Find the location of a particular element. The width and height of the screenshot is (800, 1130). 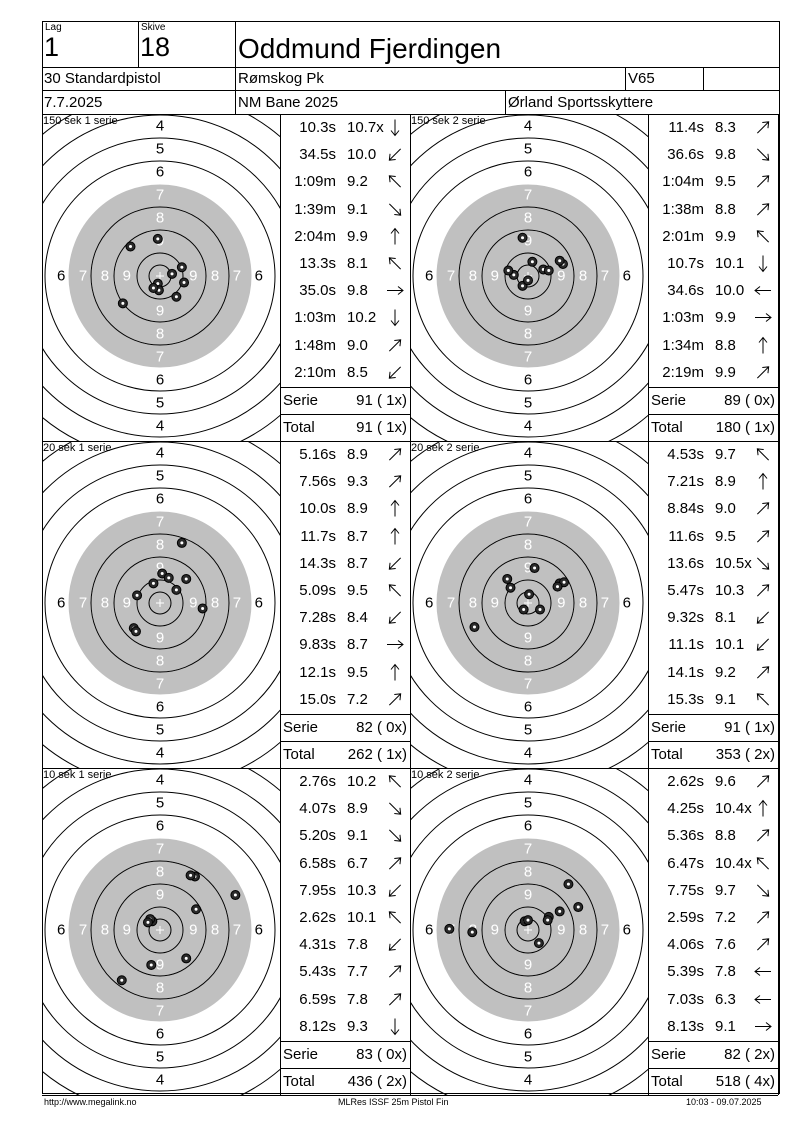

shot-score: 8.5 is located at coordinates (357, 372).